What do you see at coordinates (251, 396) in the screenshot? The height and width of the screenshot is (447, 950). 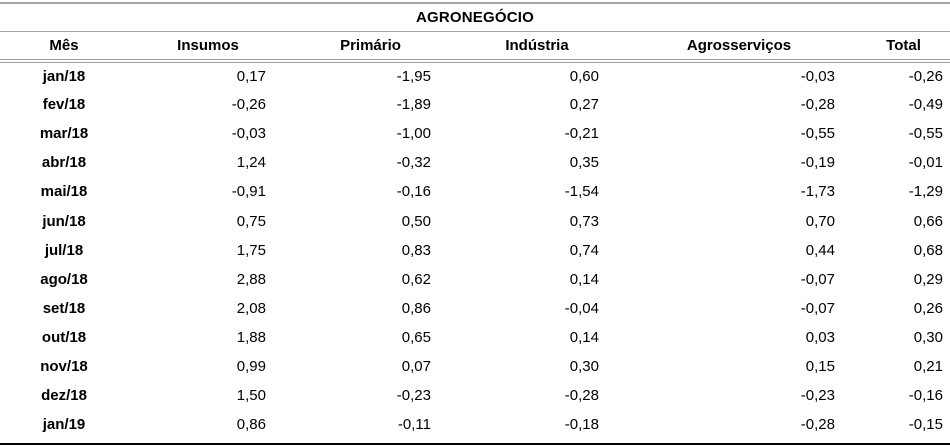 I see `value-cell: 1,50` at bounding box center [251, 396].